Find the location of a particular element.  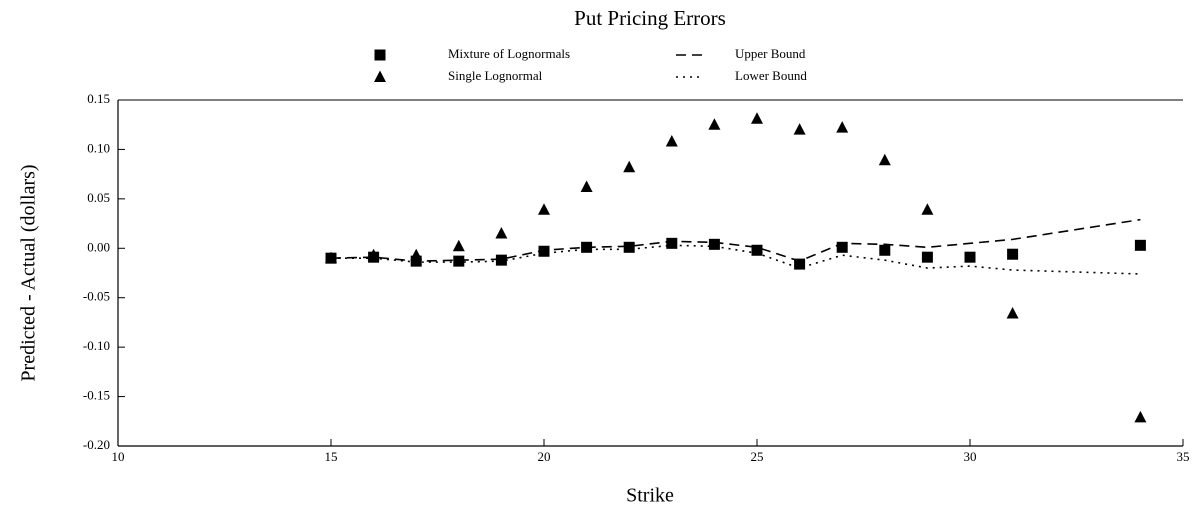

y-axis-label: Predicted - Actual (dollars) is located at coordinates (29, 272).